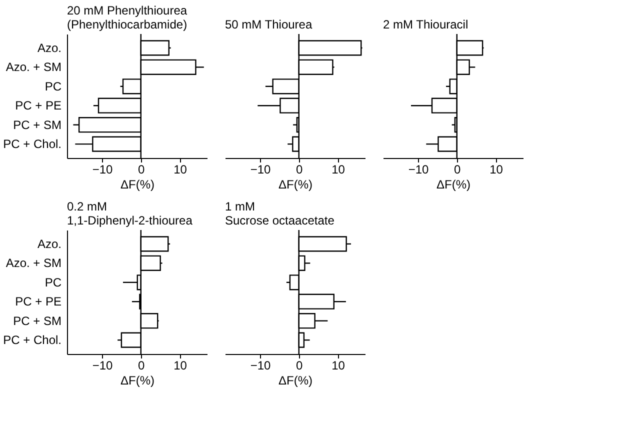 This screenshot has width=626, height=425. What do you see at coordinates (130, 213) in the screenshot?
I see `chart-title: 0.2 mM 1,1-Diphenyl-2-thiourea` at bounding box center [130, 213].